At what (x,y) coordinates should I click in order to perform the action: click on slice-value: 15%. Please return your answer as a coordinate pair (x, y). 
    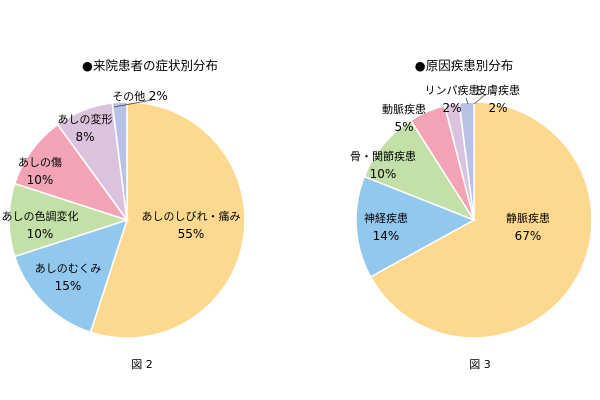
    Looking at the image, I should click on (68, 286).